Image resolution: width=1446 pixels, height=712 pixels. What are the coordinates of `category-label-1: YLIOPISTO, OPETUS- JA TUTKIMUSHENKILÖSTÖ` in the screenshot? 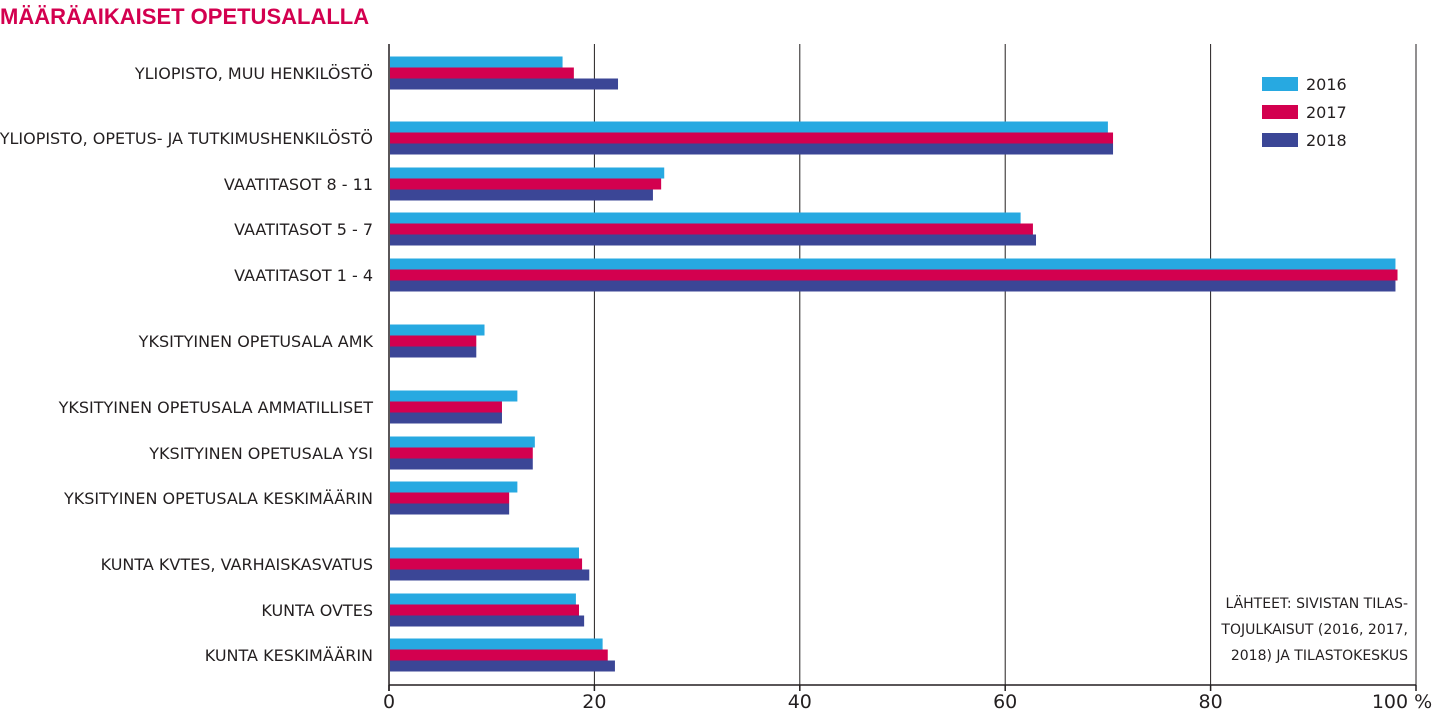 It's located at (186, 138).